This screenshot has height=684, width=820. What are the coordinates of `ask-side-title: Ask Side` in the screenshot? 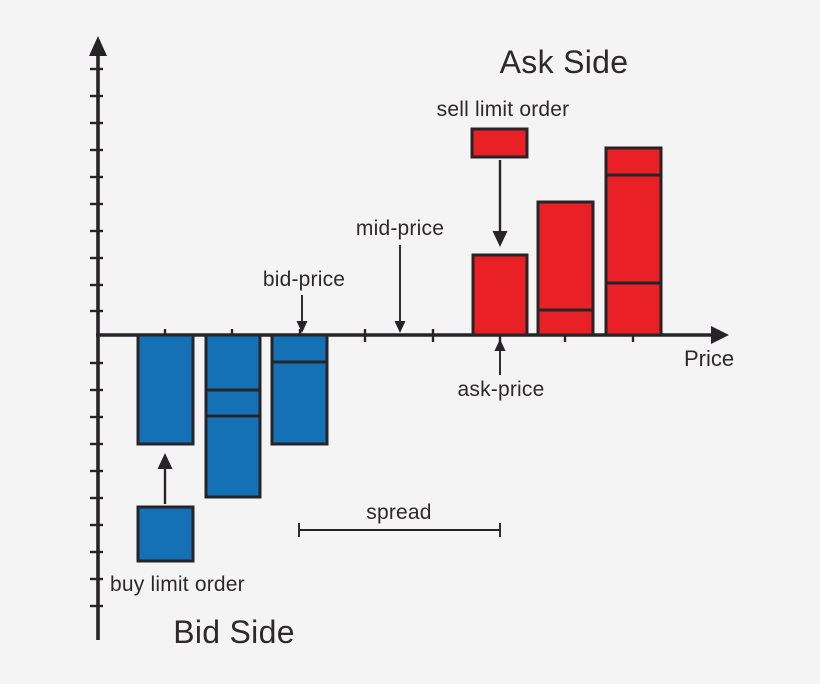 It's located at (564, 62).